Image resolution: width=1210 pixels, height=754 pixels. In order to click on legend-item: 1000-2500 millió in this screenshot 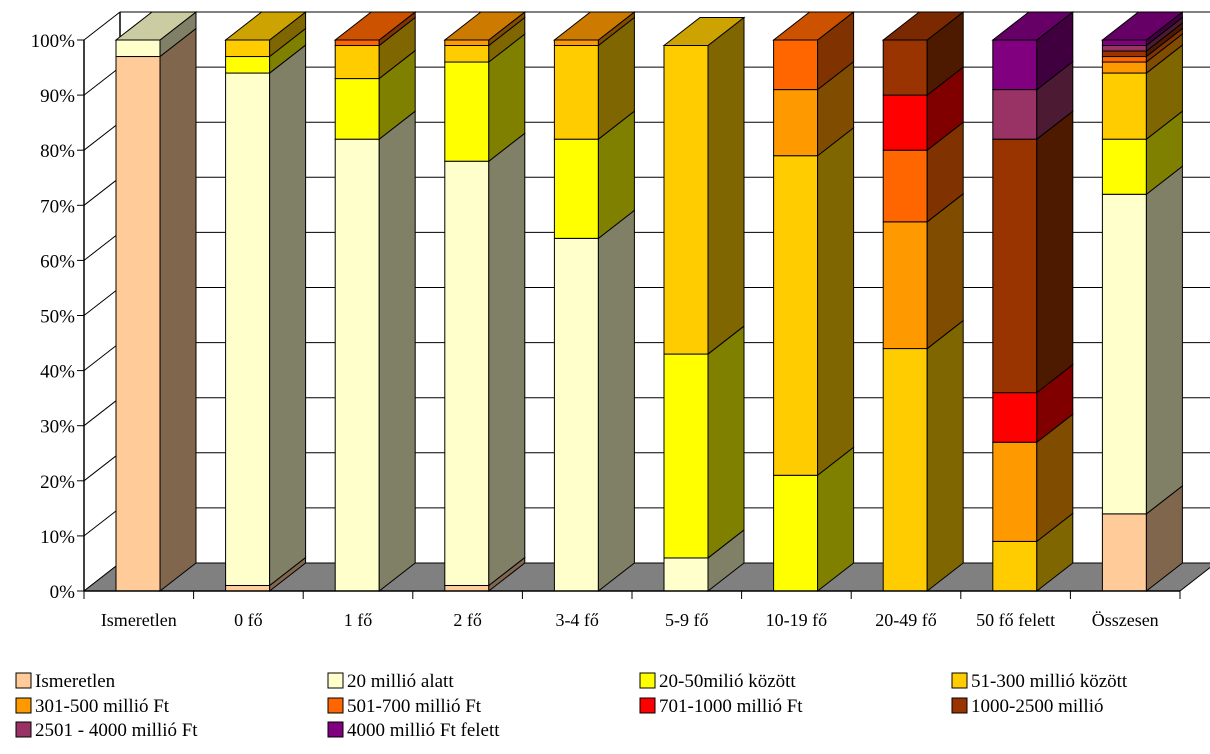, I will do `click(1027, 706)`.